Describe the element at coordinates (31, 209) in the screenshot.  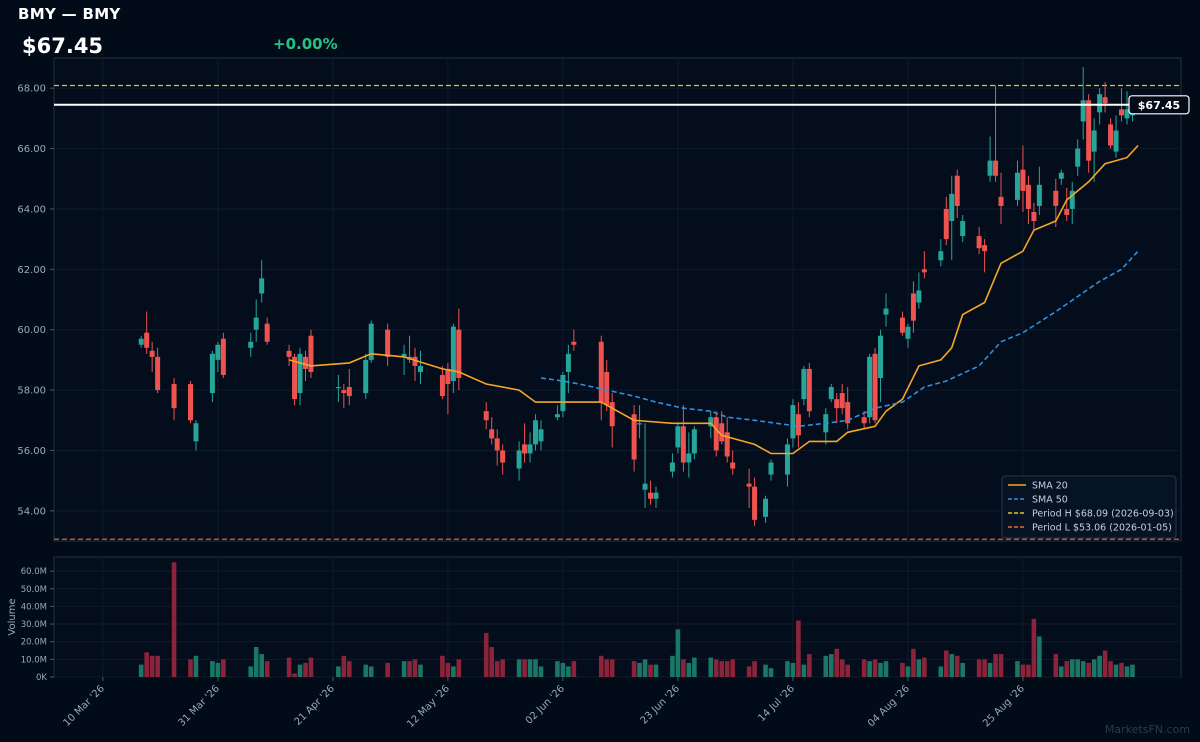
I see `price-tick-label: 64.00` at that location.